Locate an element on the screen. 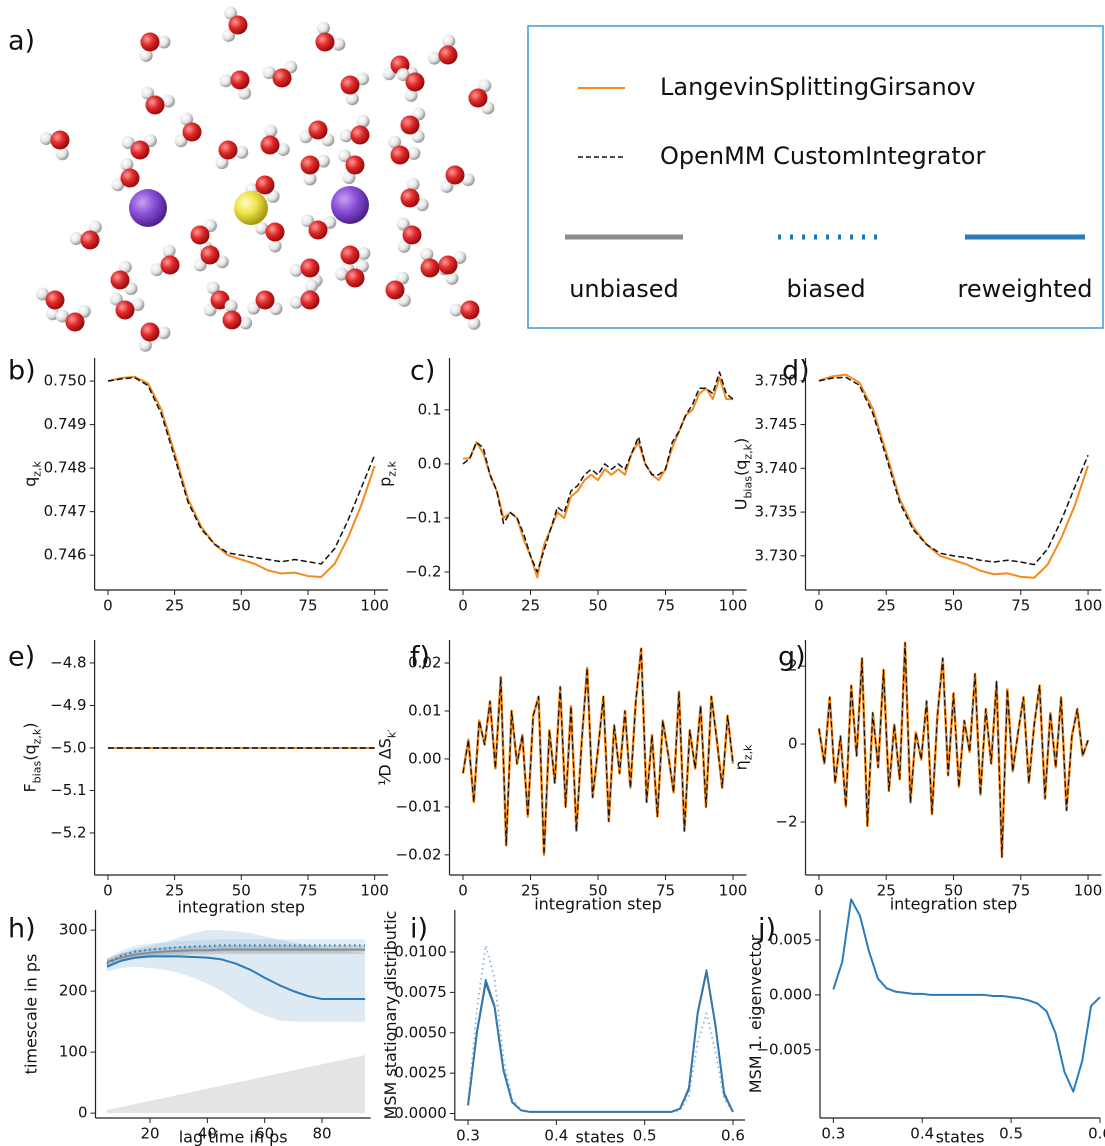 The image size is (1105, 1146). y-axis-label-part: MSM stationary distributic is located at coordinates (389, 1015).